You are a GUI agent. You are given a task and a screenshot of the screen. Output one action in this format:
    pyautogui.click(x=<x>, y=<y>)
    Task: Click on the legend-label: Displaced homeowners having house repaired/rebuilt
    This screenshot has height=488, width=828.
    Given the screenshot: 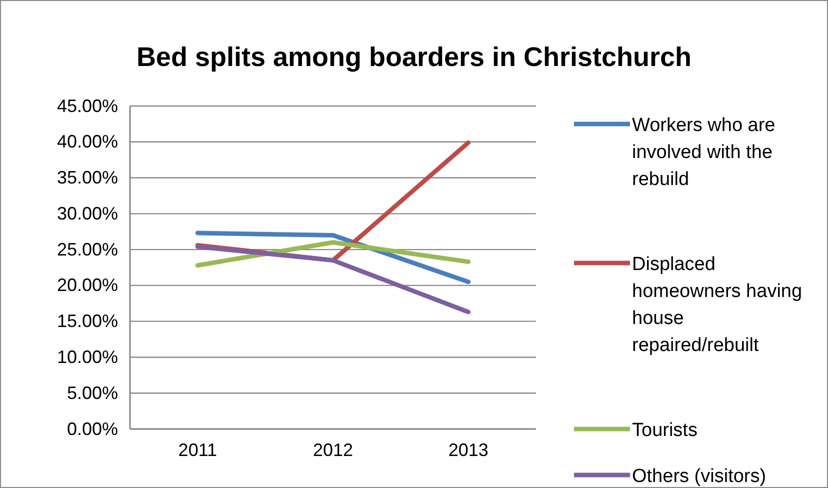 What is the action you would take?
    pyautogui.click(x=717, y=305)
    